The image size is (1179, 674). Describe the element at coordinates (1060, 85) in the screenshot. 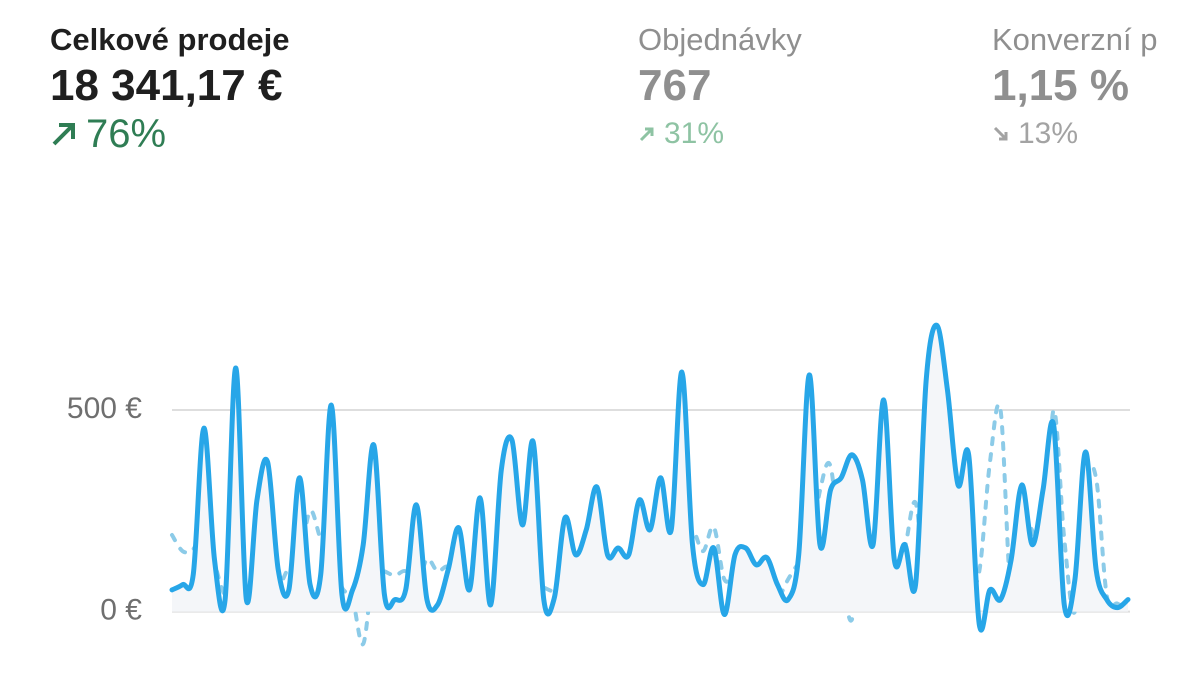

I see `metric-value: 1,15 %` at that location.